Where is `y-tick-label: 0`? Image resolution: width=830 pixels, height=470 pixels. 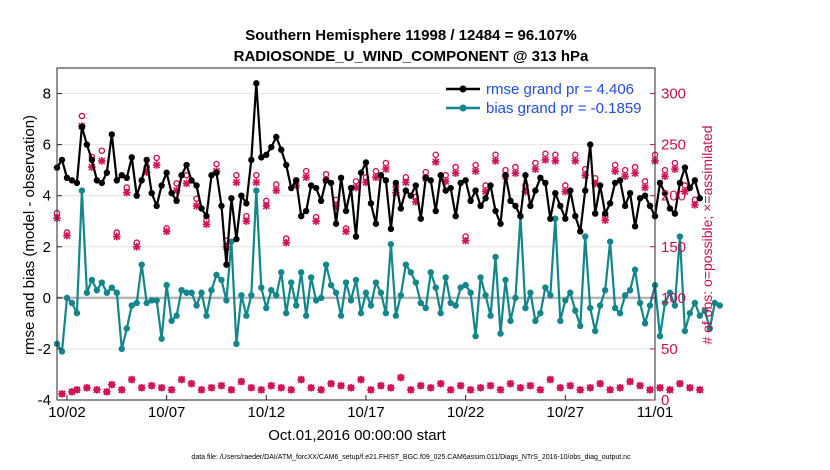 y-tick-label: 0 is located at coordinates (47, 298).